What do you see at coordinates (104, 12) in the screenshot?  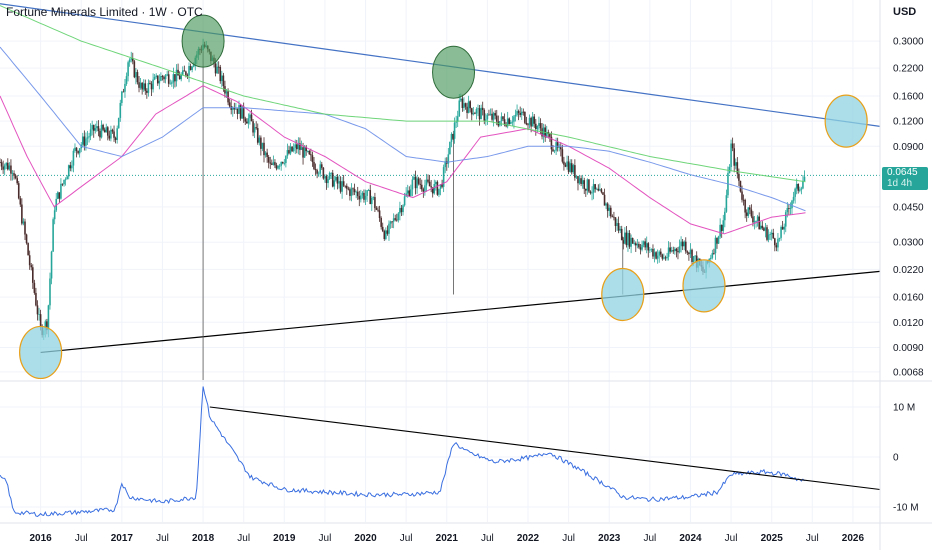 I see `chart-title: Fortune Minerals Limited · 1W · OTC` at bounding box center [104, 12].